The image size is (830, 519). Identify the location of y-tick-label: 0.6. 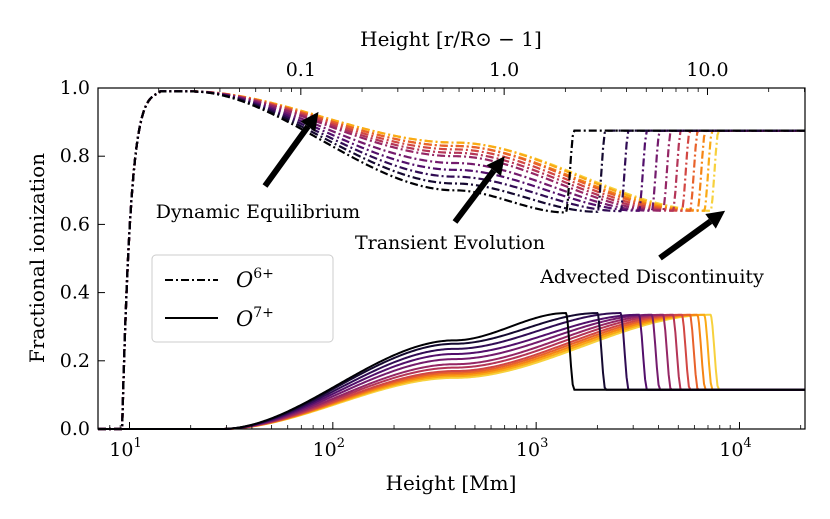
(75, 224).